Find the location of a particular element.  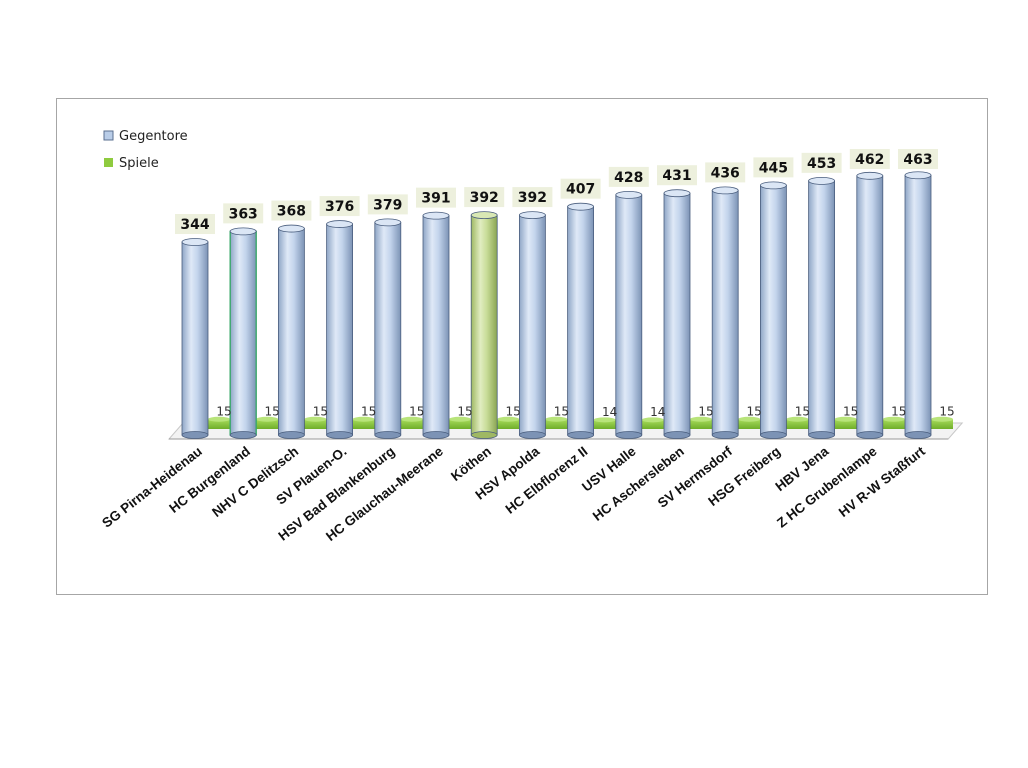

legend: Gegentore Spiele is located at coordinates (145, 150).